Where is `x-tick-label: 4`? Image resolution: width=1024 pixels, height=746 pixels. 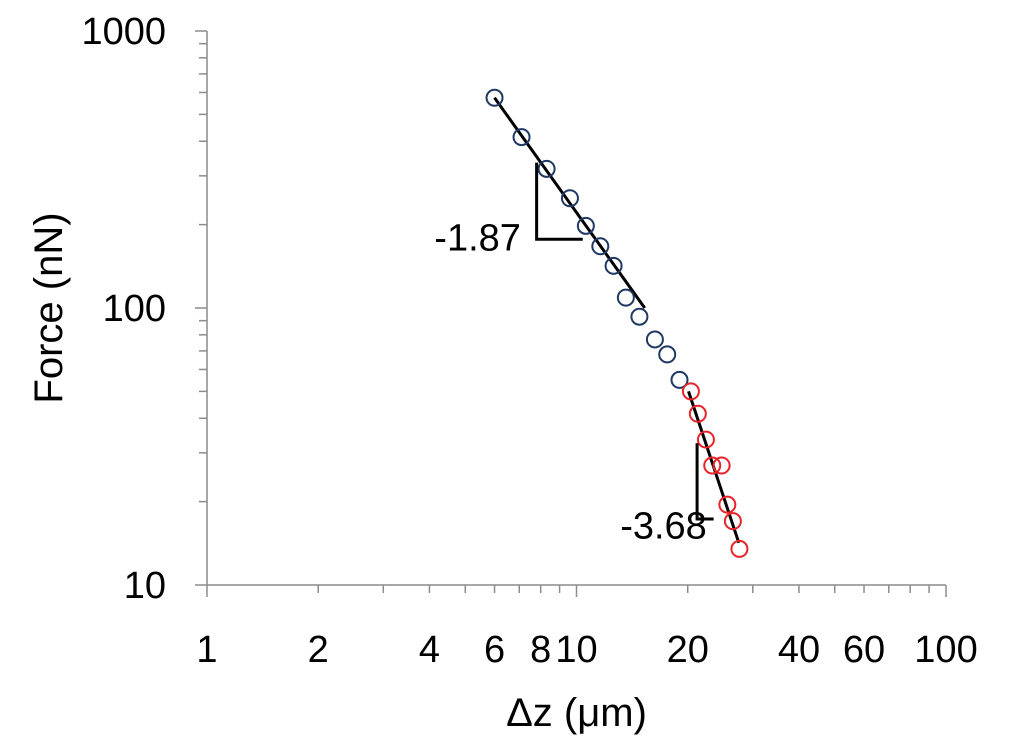 x-tick-label: 4 is located at coordinates (429, 650).